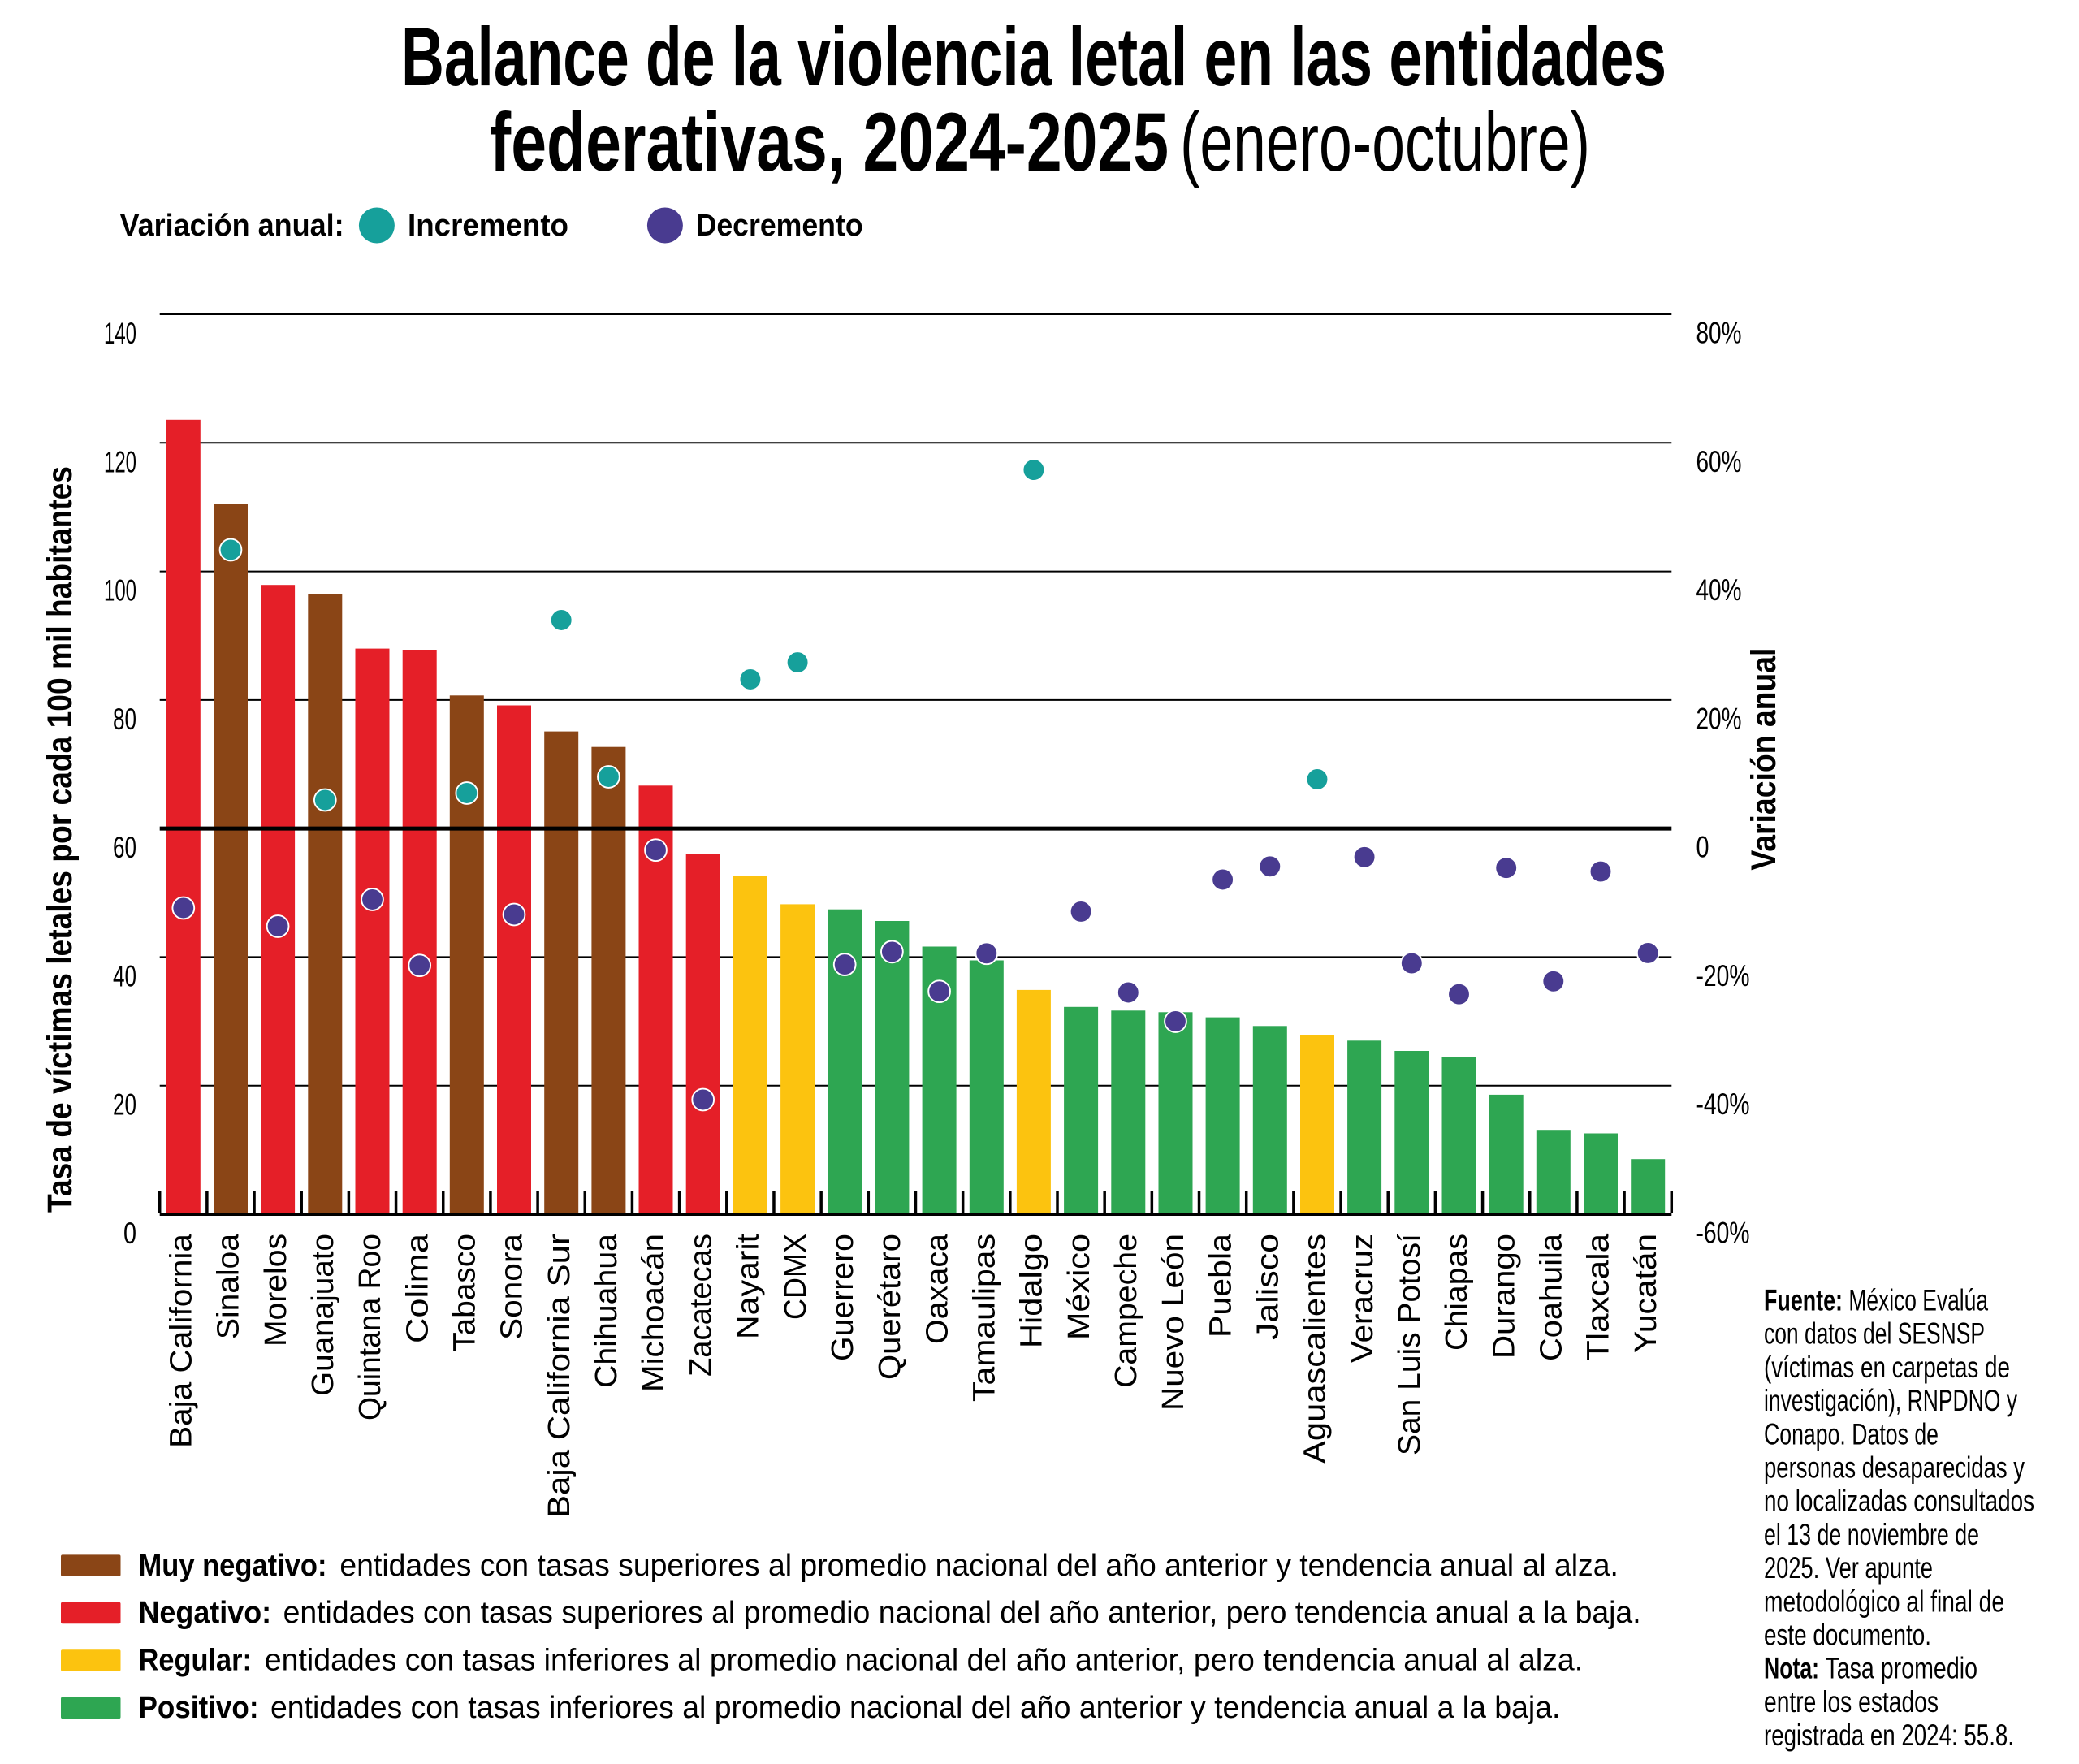 The height and width of the screenshot is (1764, 2079). Describe the element at coordinates (1899, 1502) in the screenshot. I see `svg-text: no localizadas consultados` at that location.